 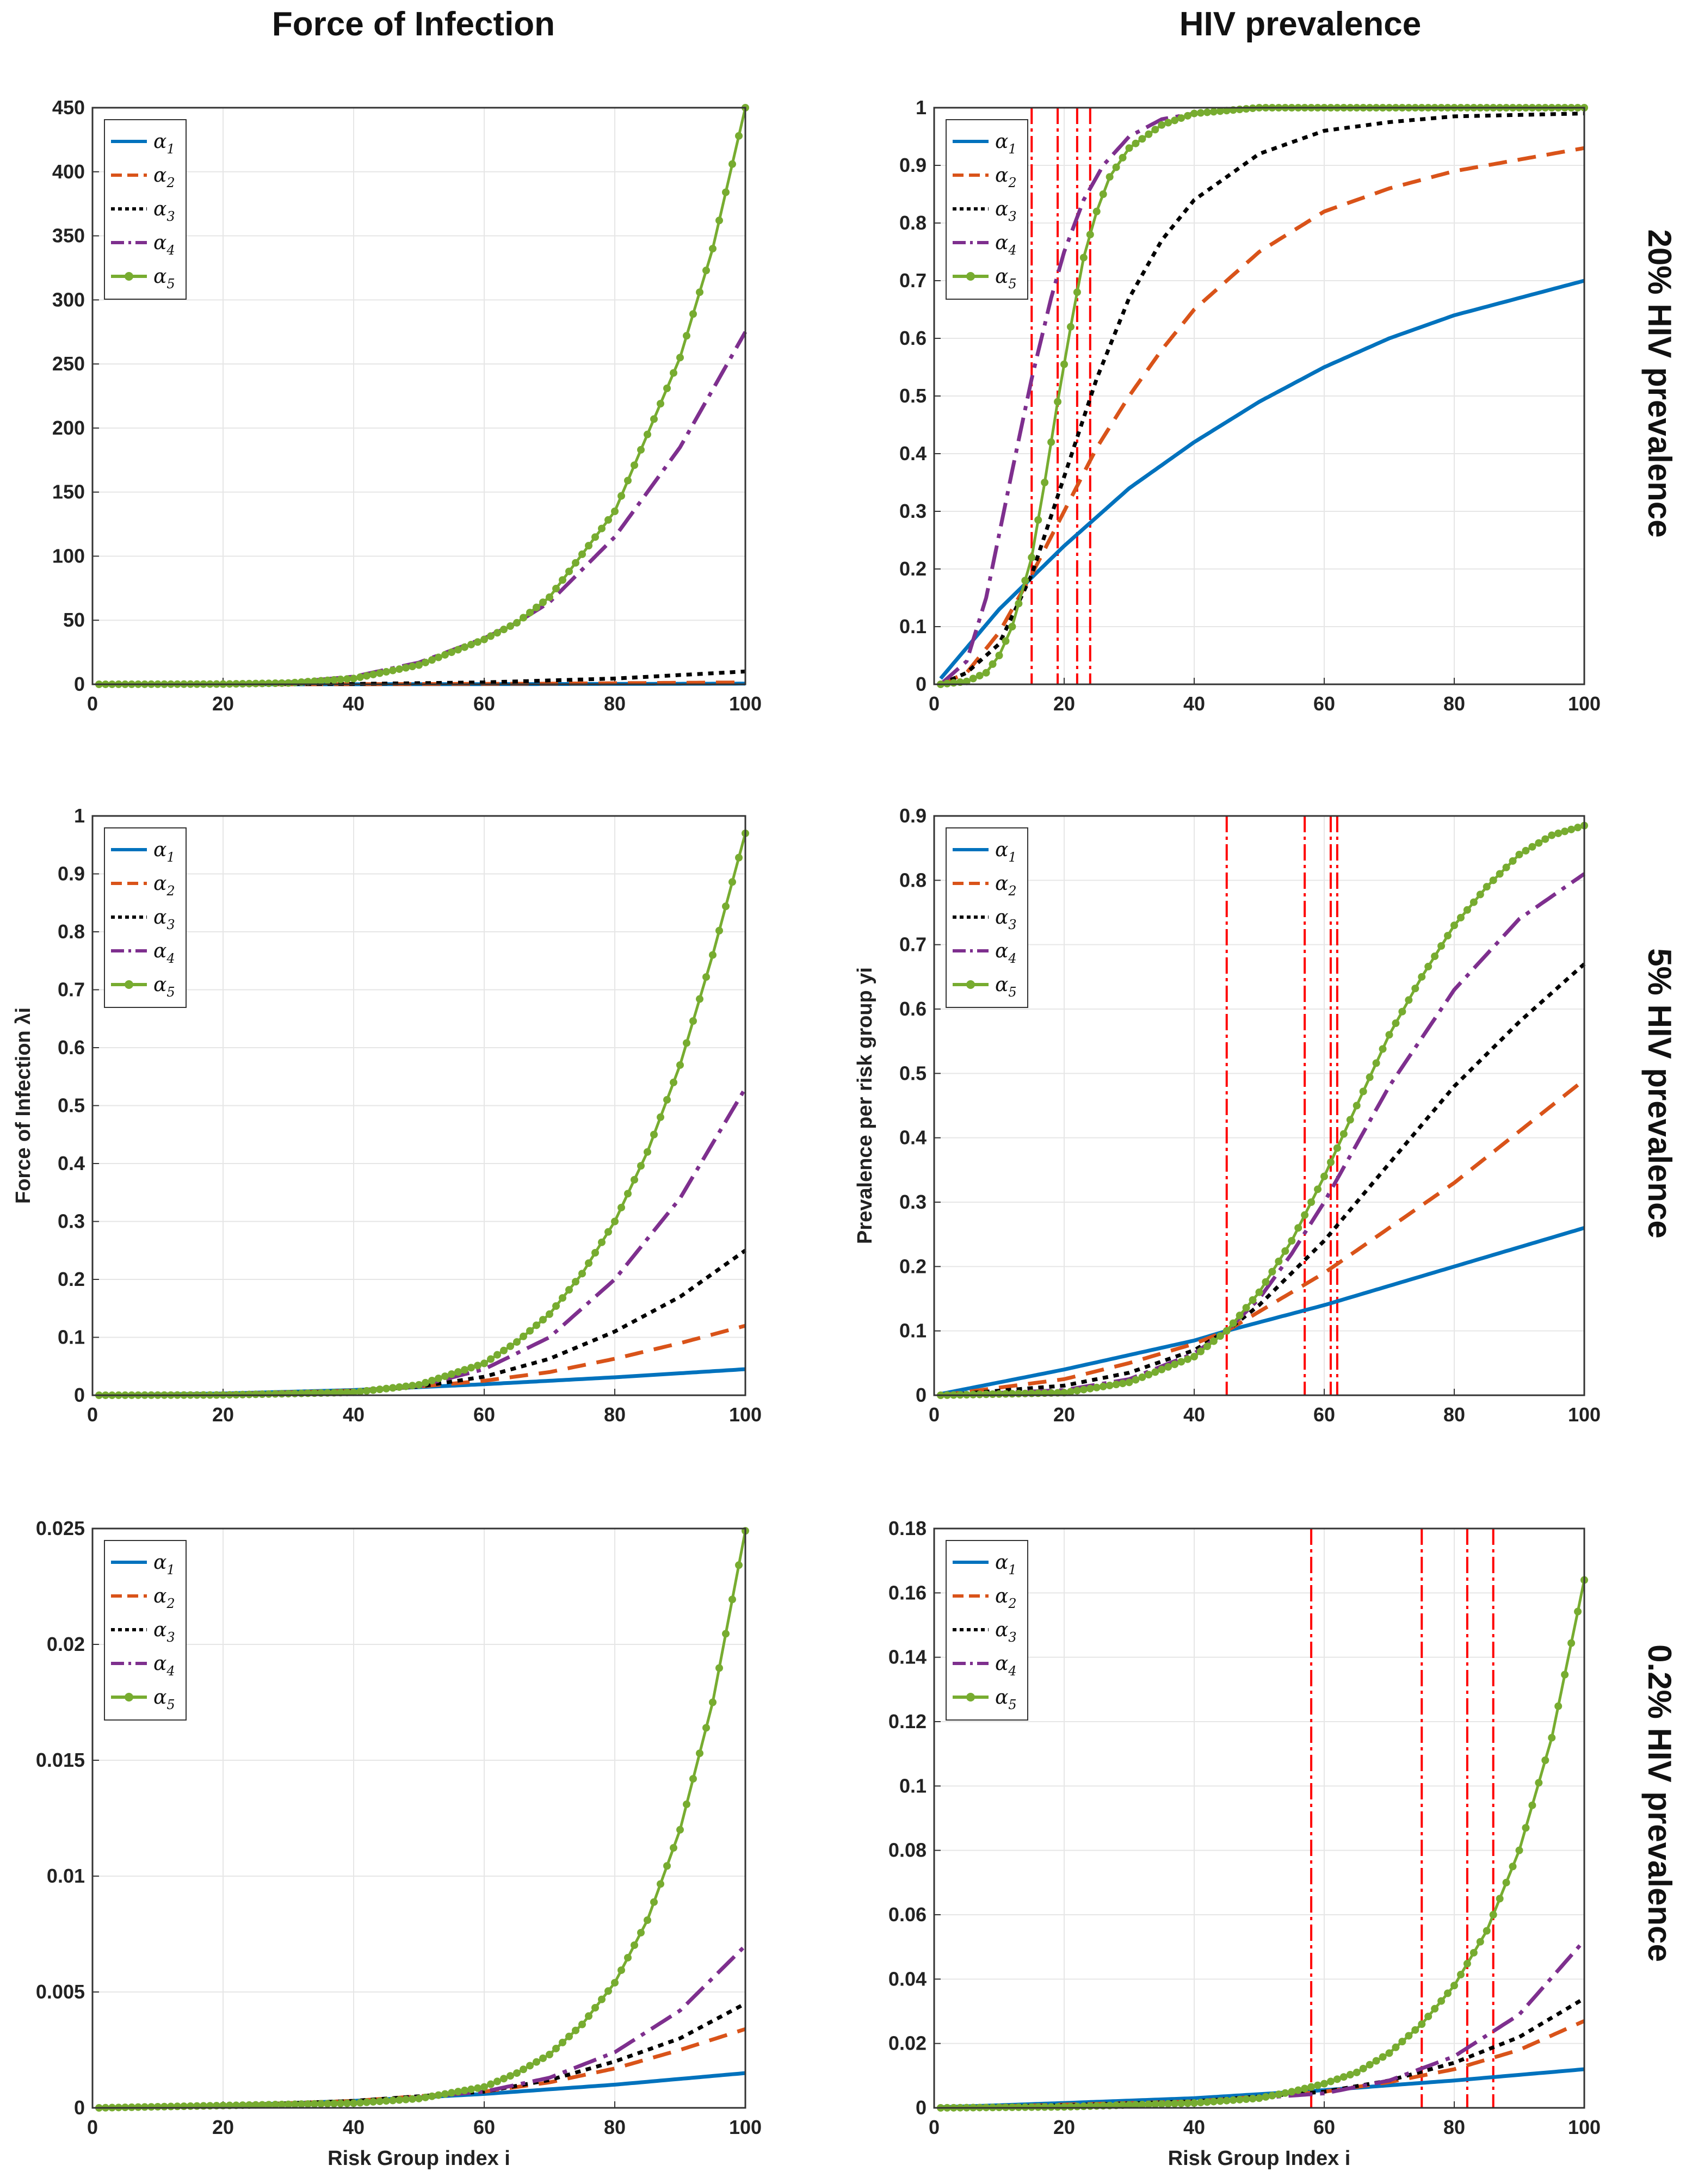 I want to click on x-tick-label: 100, so click(x=745, y=2127).